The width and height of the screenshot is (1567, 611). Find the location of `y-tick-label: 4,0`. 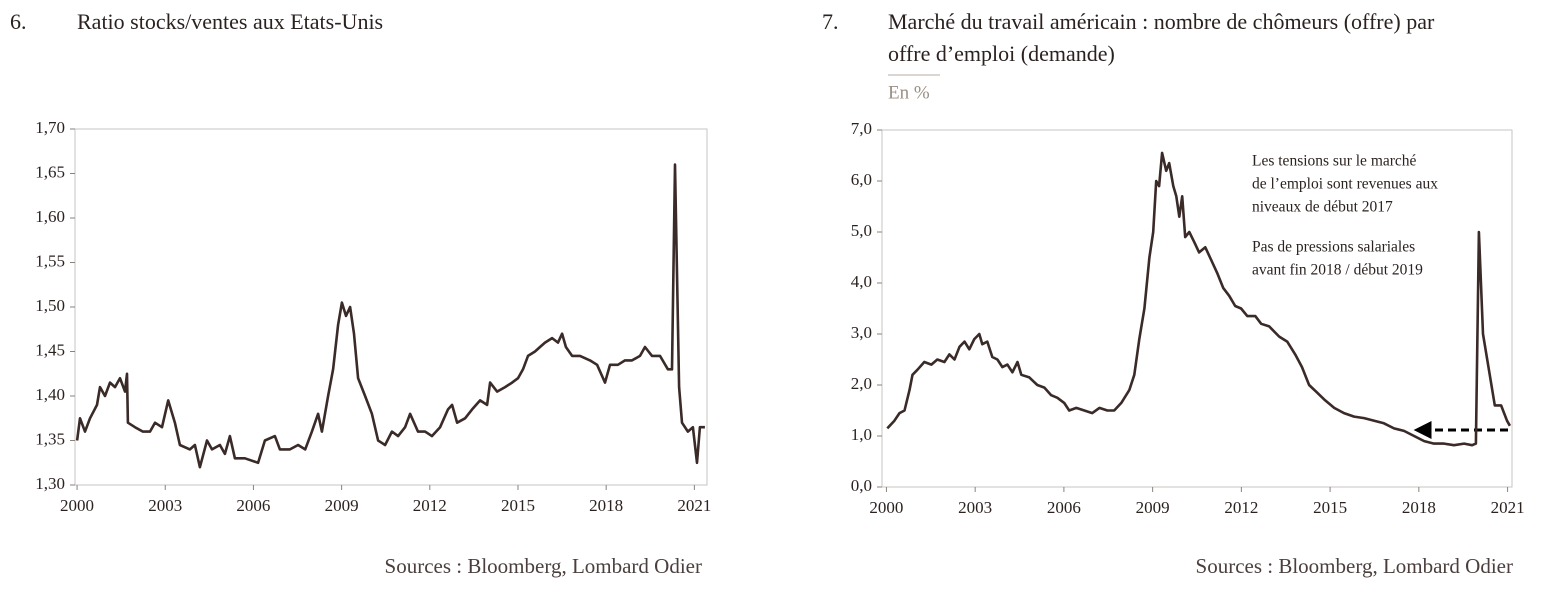

y-tick-label: 4,0 is located at coordinates (861, 281).